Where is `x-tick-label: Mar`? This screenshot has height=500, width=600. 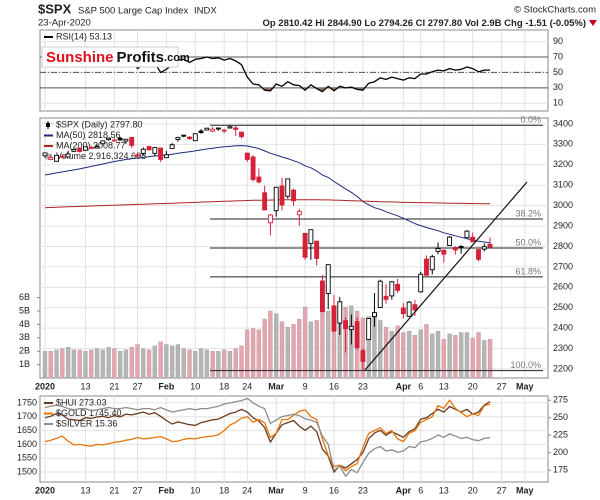
x-tick-label: Mar is located at coordinates (276, 490).